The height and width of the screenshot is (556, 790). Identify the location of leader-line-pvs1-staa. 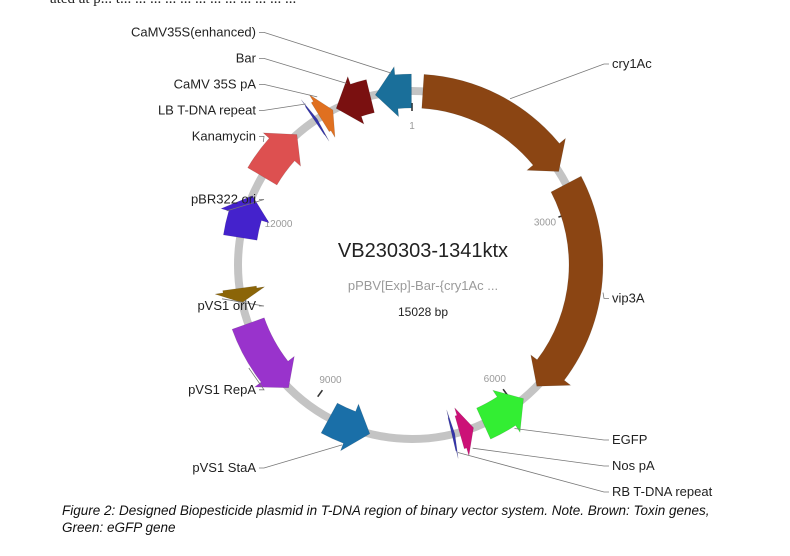
(301, 456).